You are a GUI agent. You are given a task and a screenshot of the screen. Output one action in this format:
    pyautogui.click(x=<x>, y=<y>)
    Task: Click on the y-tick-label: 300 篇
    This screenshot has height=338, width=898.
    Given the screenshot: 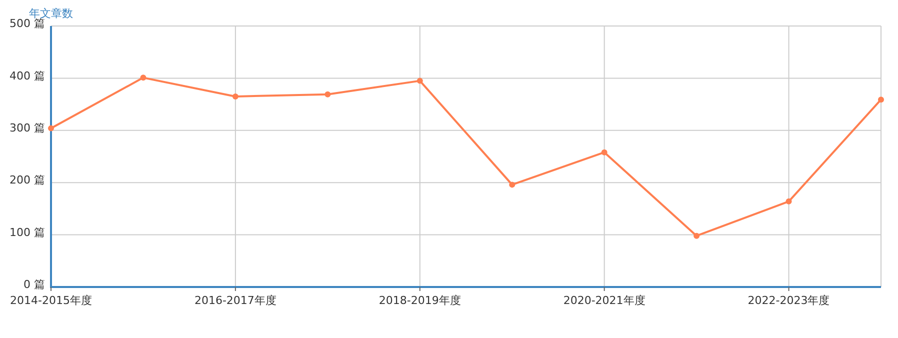 What is the action you would take?
    pyautogui.click(x=27, y=128)
    